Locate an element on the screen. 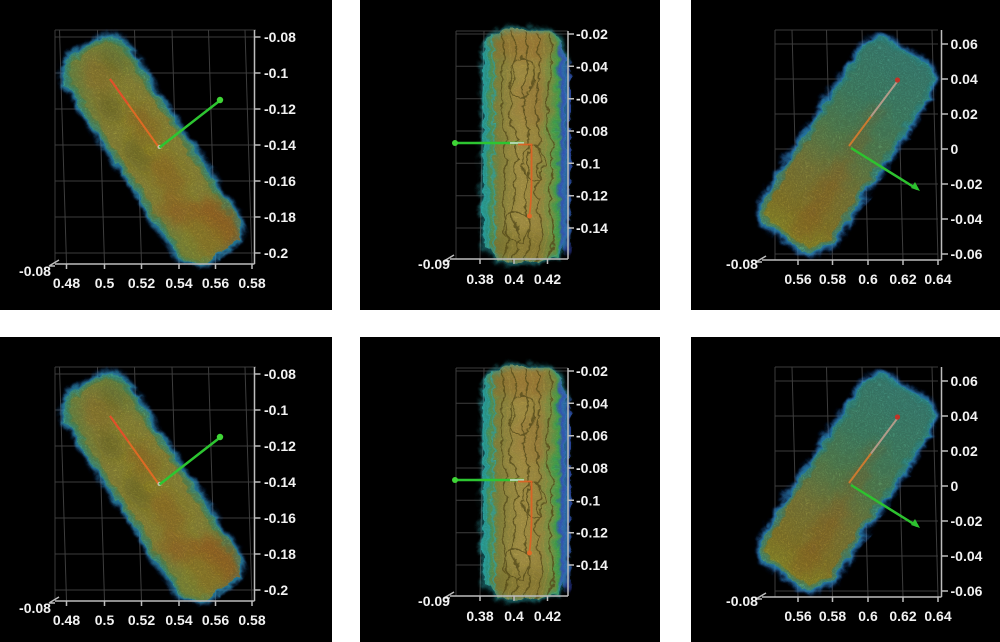  svg-text: 0.42 is located at coordinates (547, 279).